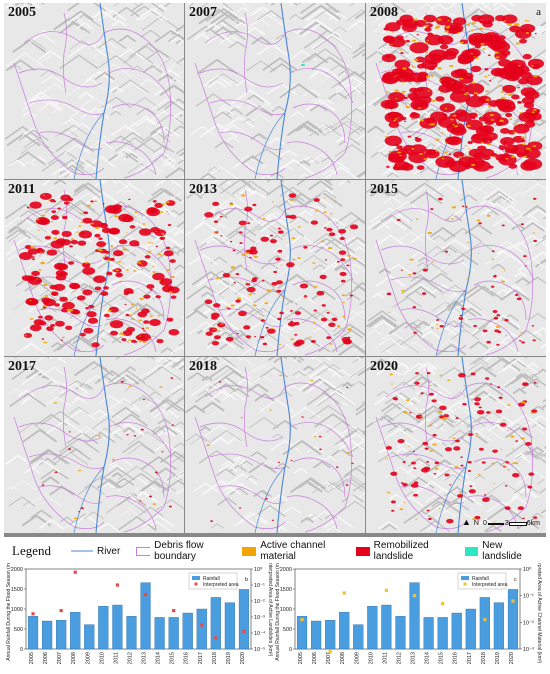  Describe the element at coordinates (260, 633) in the screenshot. I see `y2-tick-label: 10⁻⁴` at that location.